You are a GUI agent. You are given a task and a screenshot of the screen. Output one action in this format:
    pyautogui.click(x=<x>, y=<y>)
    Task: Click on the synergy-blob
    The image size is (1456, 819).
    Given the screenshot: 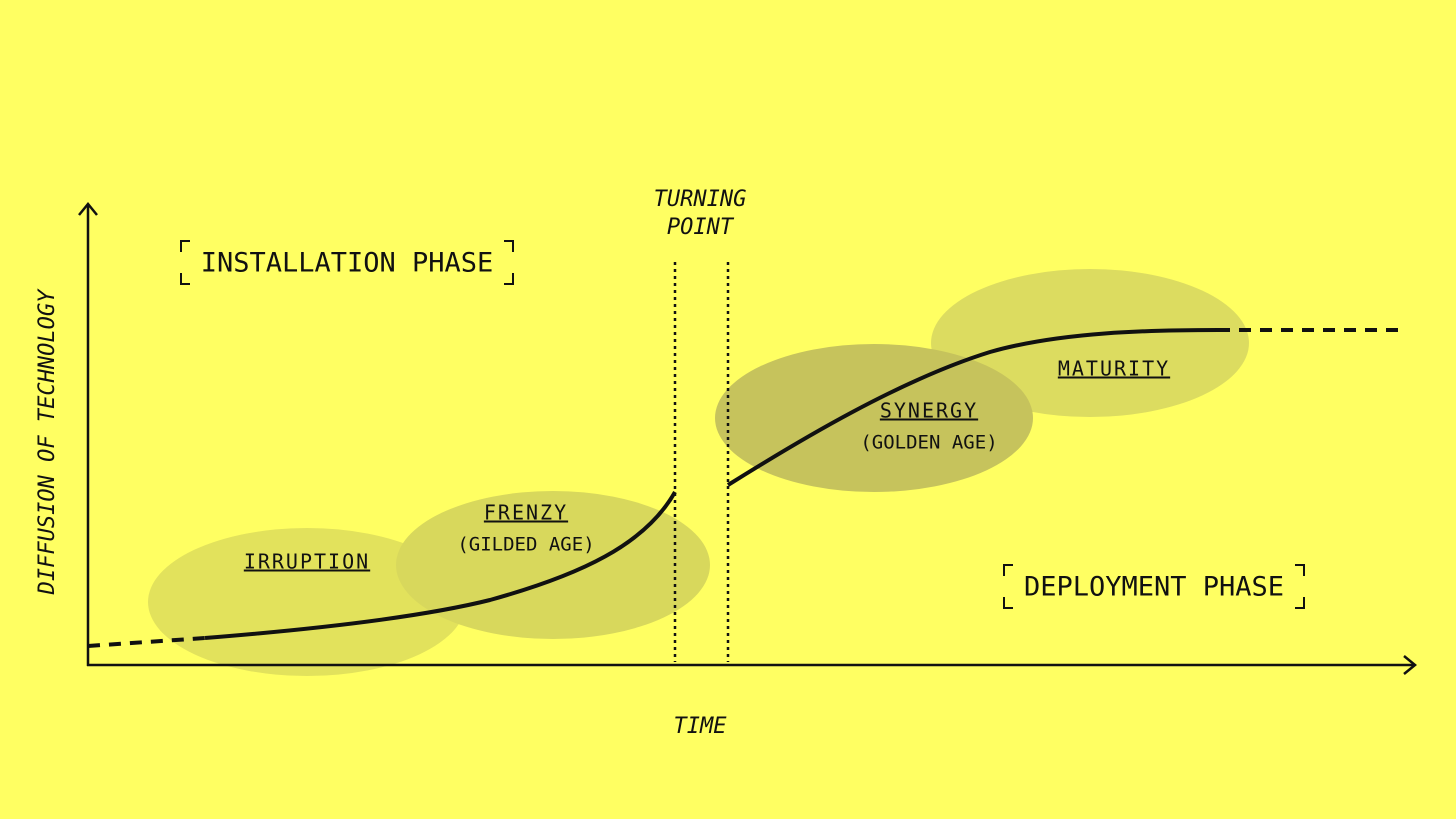 What is the action you would take?
    pyautogui.click(x=874, y=418)
    